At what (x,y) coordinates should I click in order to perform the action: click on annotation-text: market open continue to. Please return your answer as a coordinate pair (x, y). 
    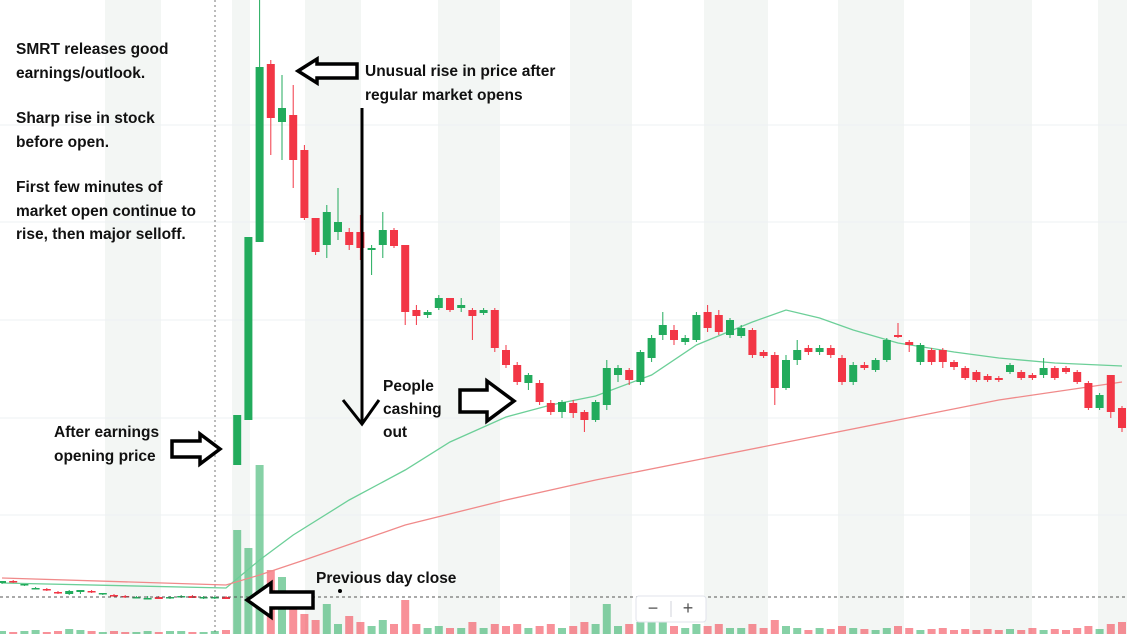
    Looking at the image, I should click on (106, 211).